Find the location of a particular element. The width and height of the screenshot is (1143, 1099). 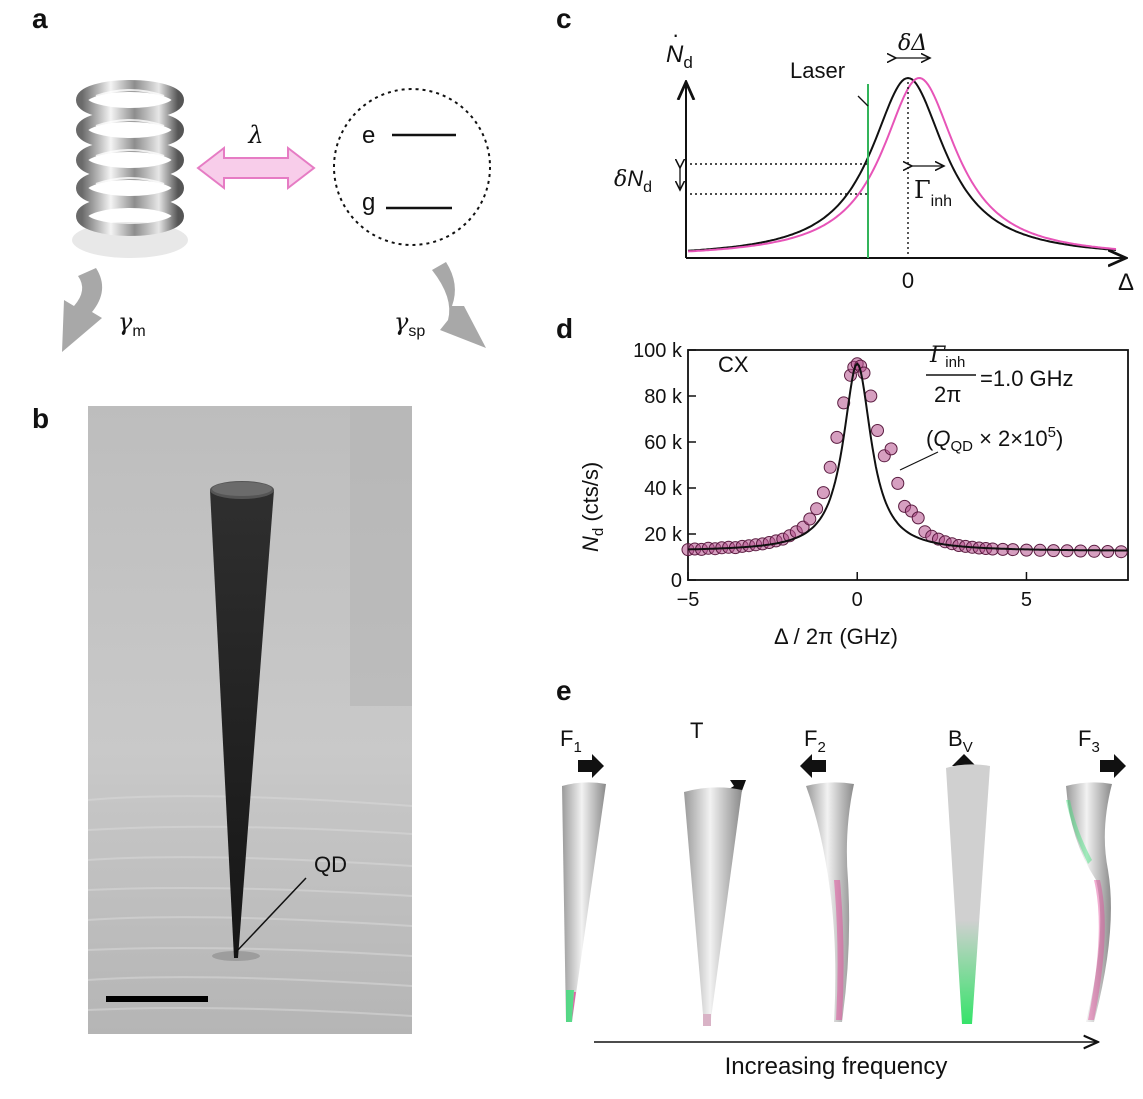

d-gamma-value: =1.0 GHz is located at coordinates (1027, 378).